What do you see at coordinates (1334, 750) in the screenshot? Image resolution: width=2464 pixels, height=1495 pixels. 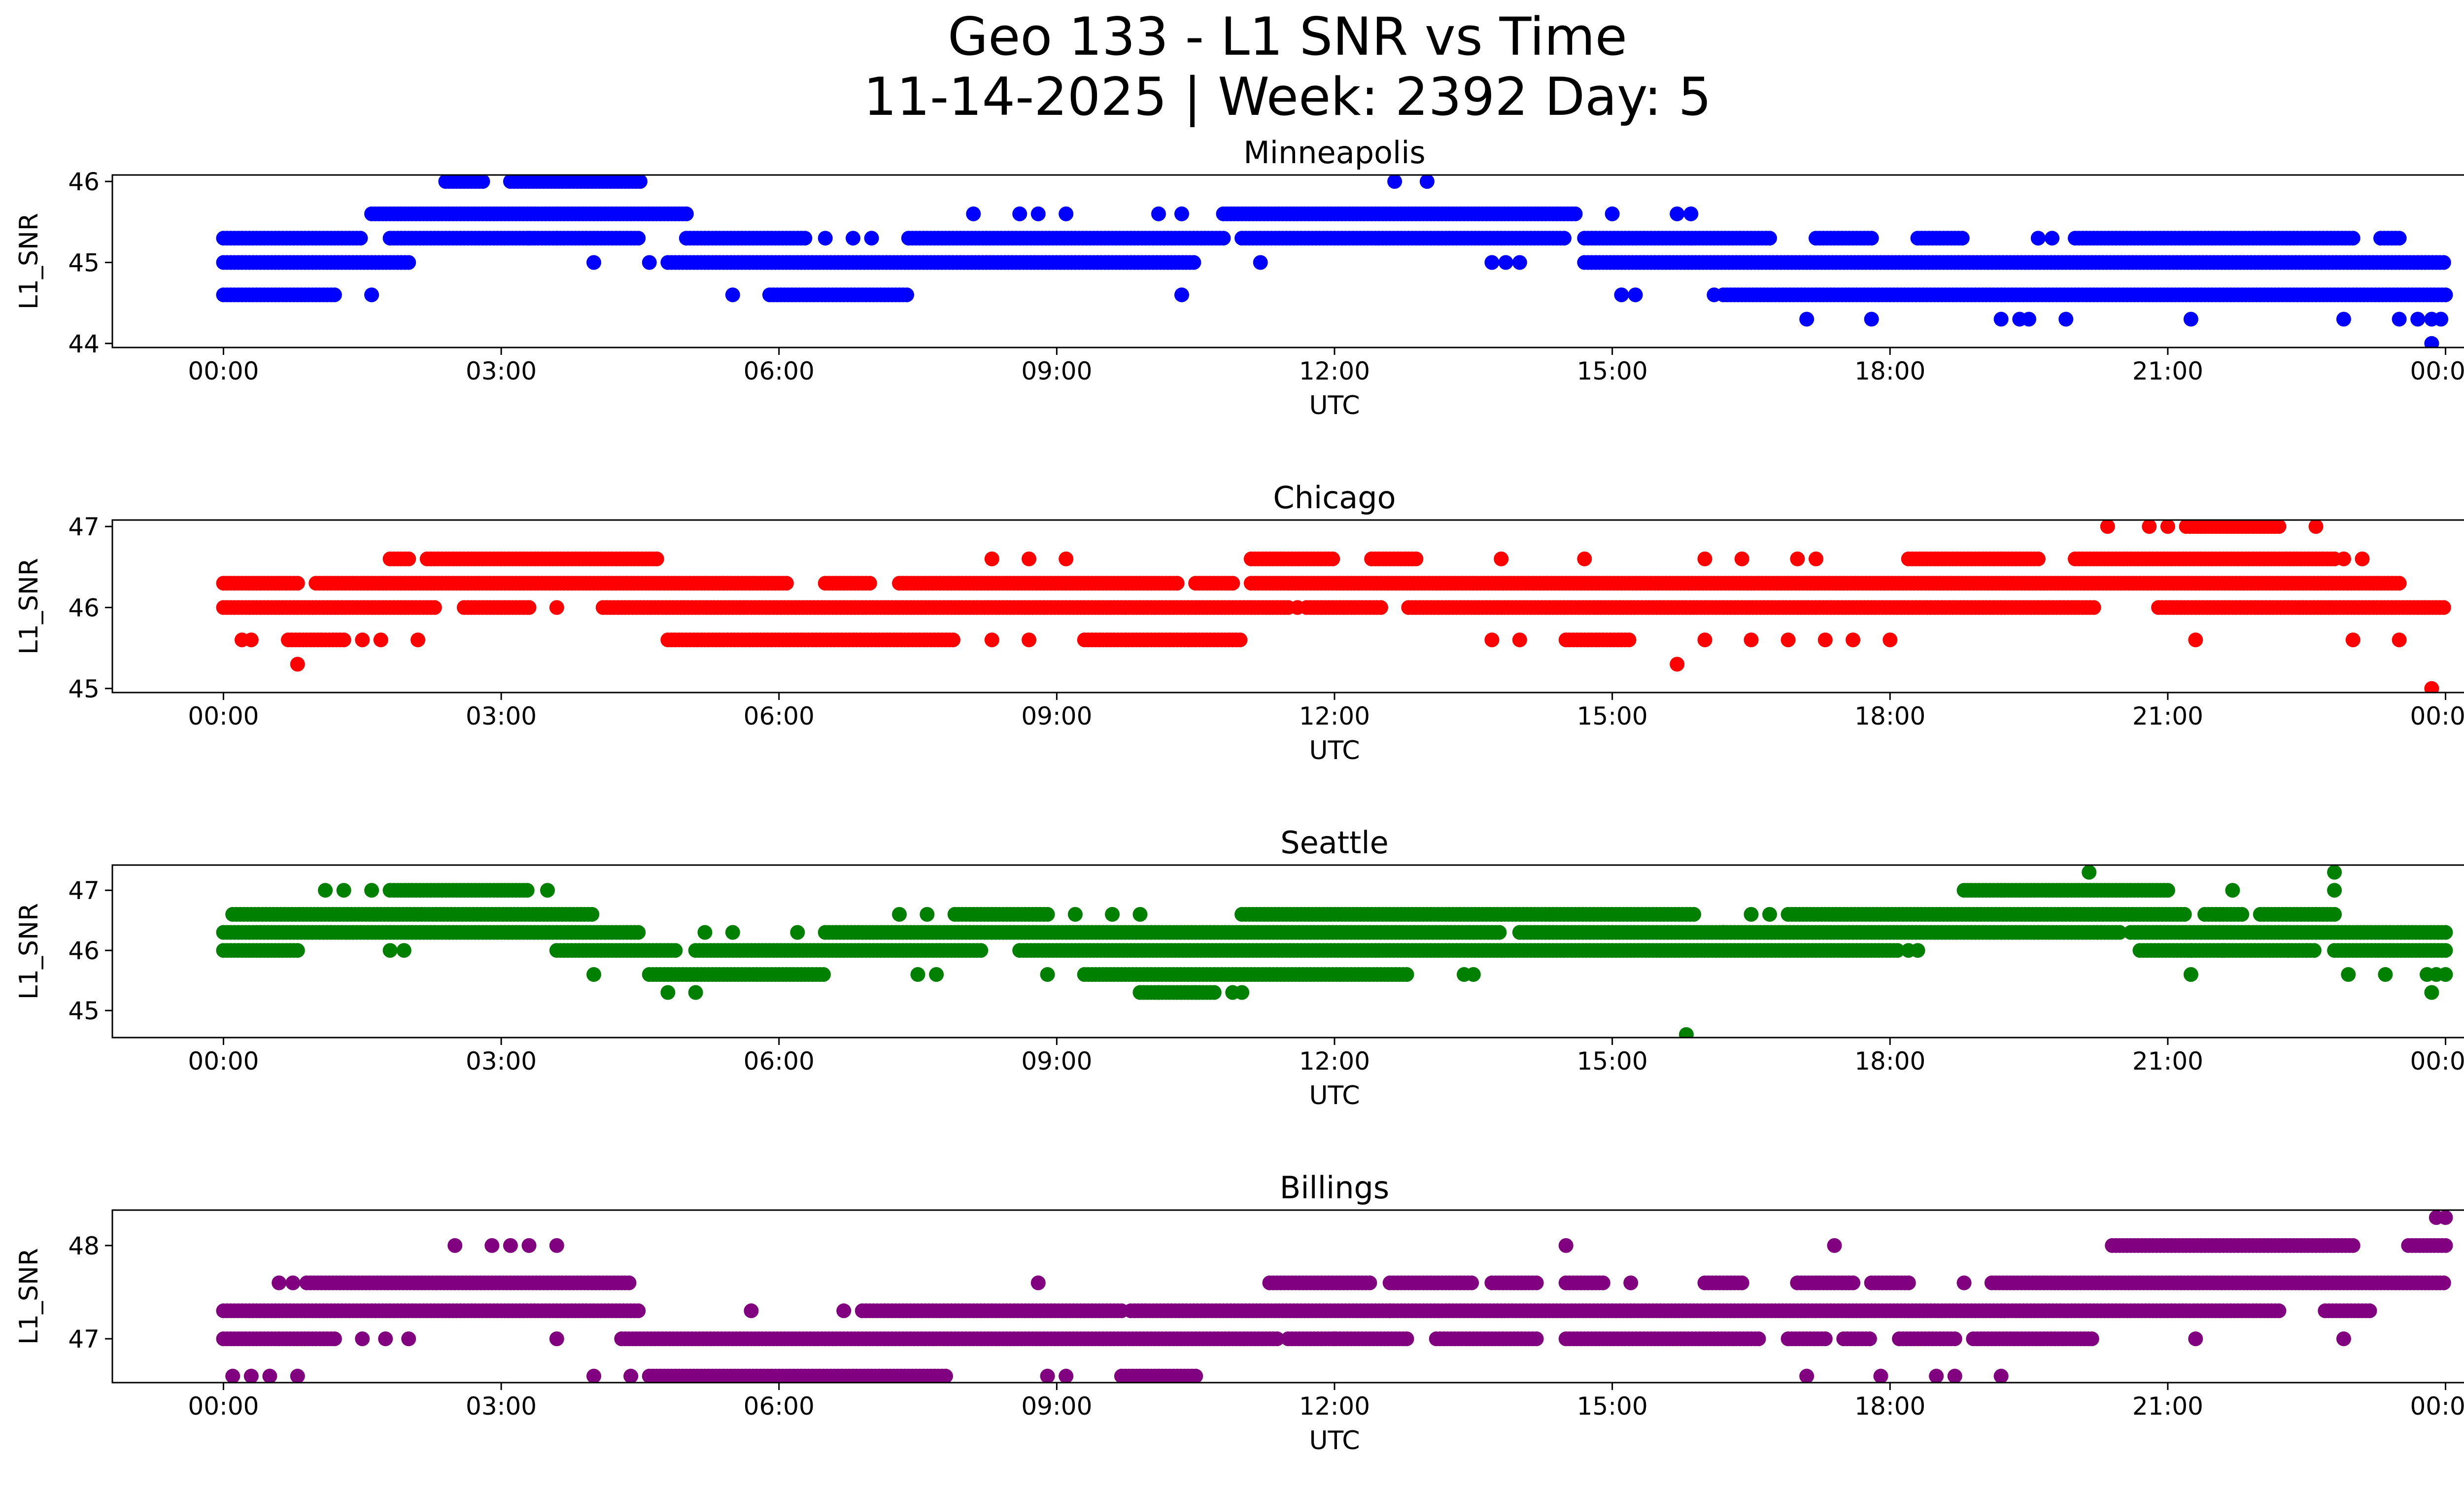 I see `x-axis-label: UTC` at bounding box center [1334, 750].